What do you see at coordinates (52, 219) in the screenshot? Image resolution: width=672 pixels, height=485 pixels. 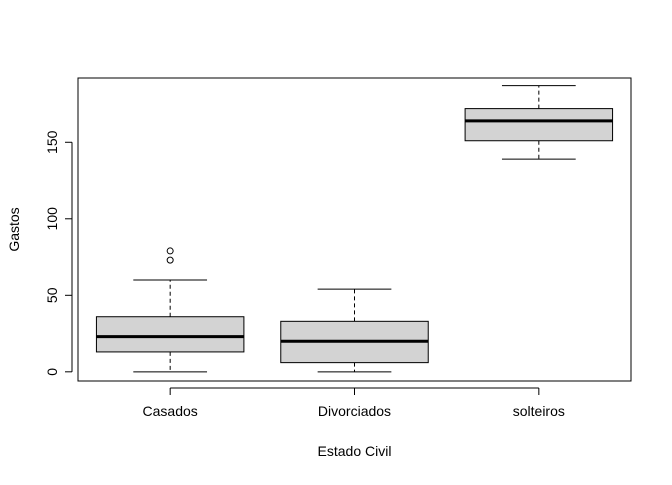 I see `y-tick-label: 100` at bounding box center [52, 219].